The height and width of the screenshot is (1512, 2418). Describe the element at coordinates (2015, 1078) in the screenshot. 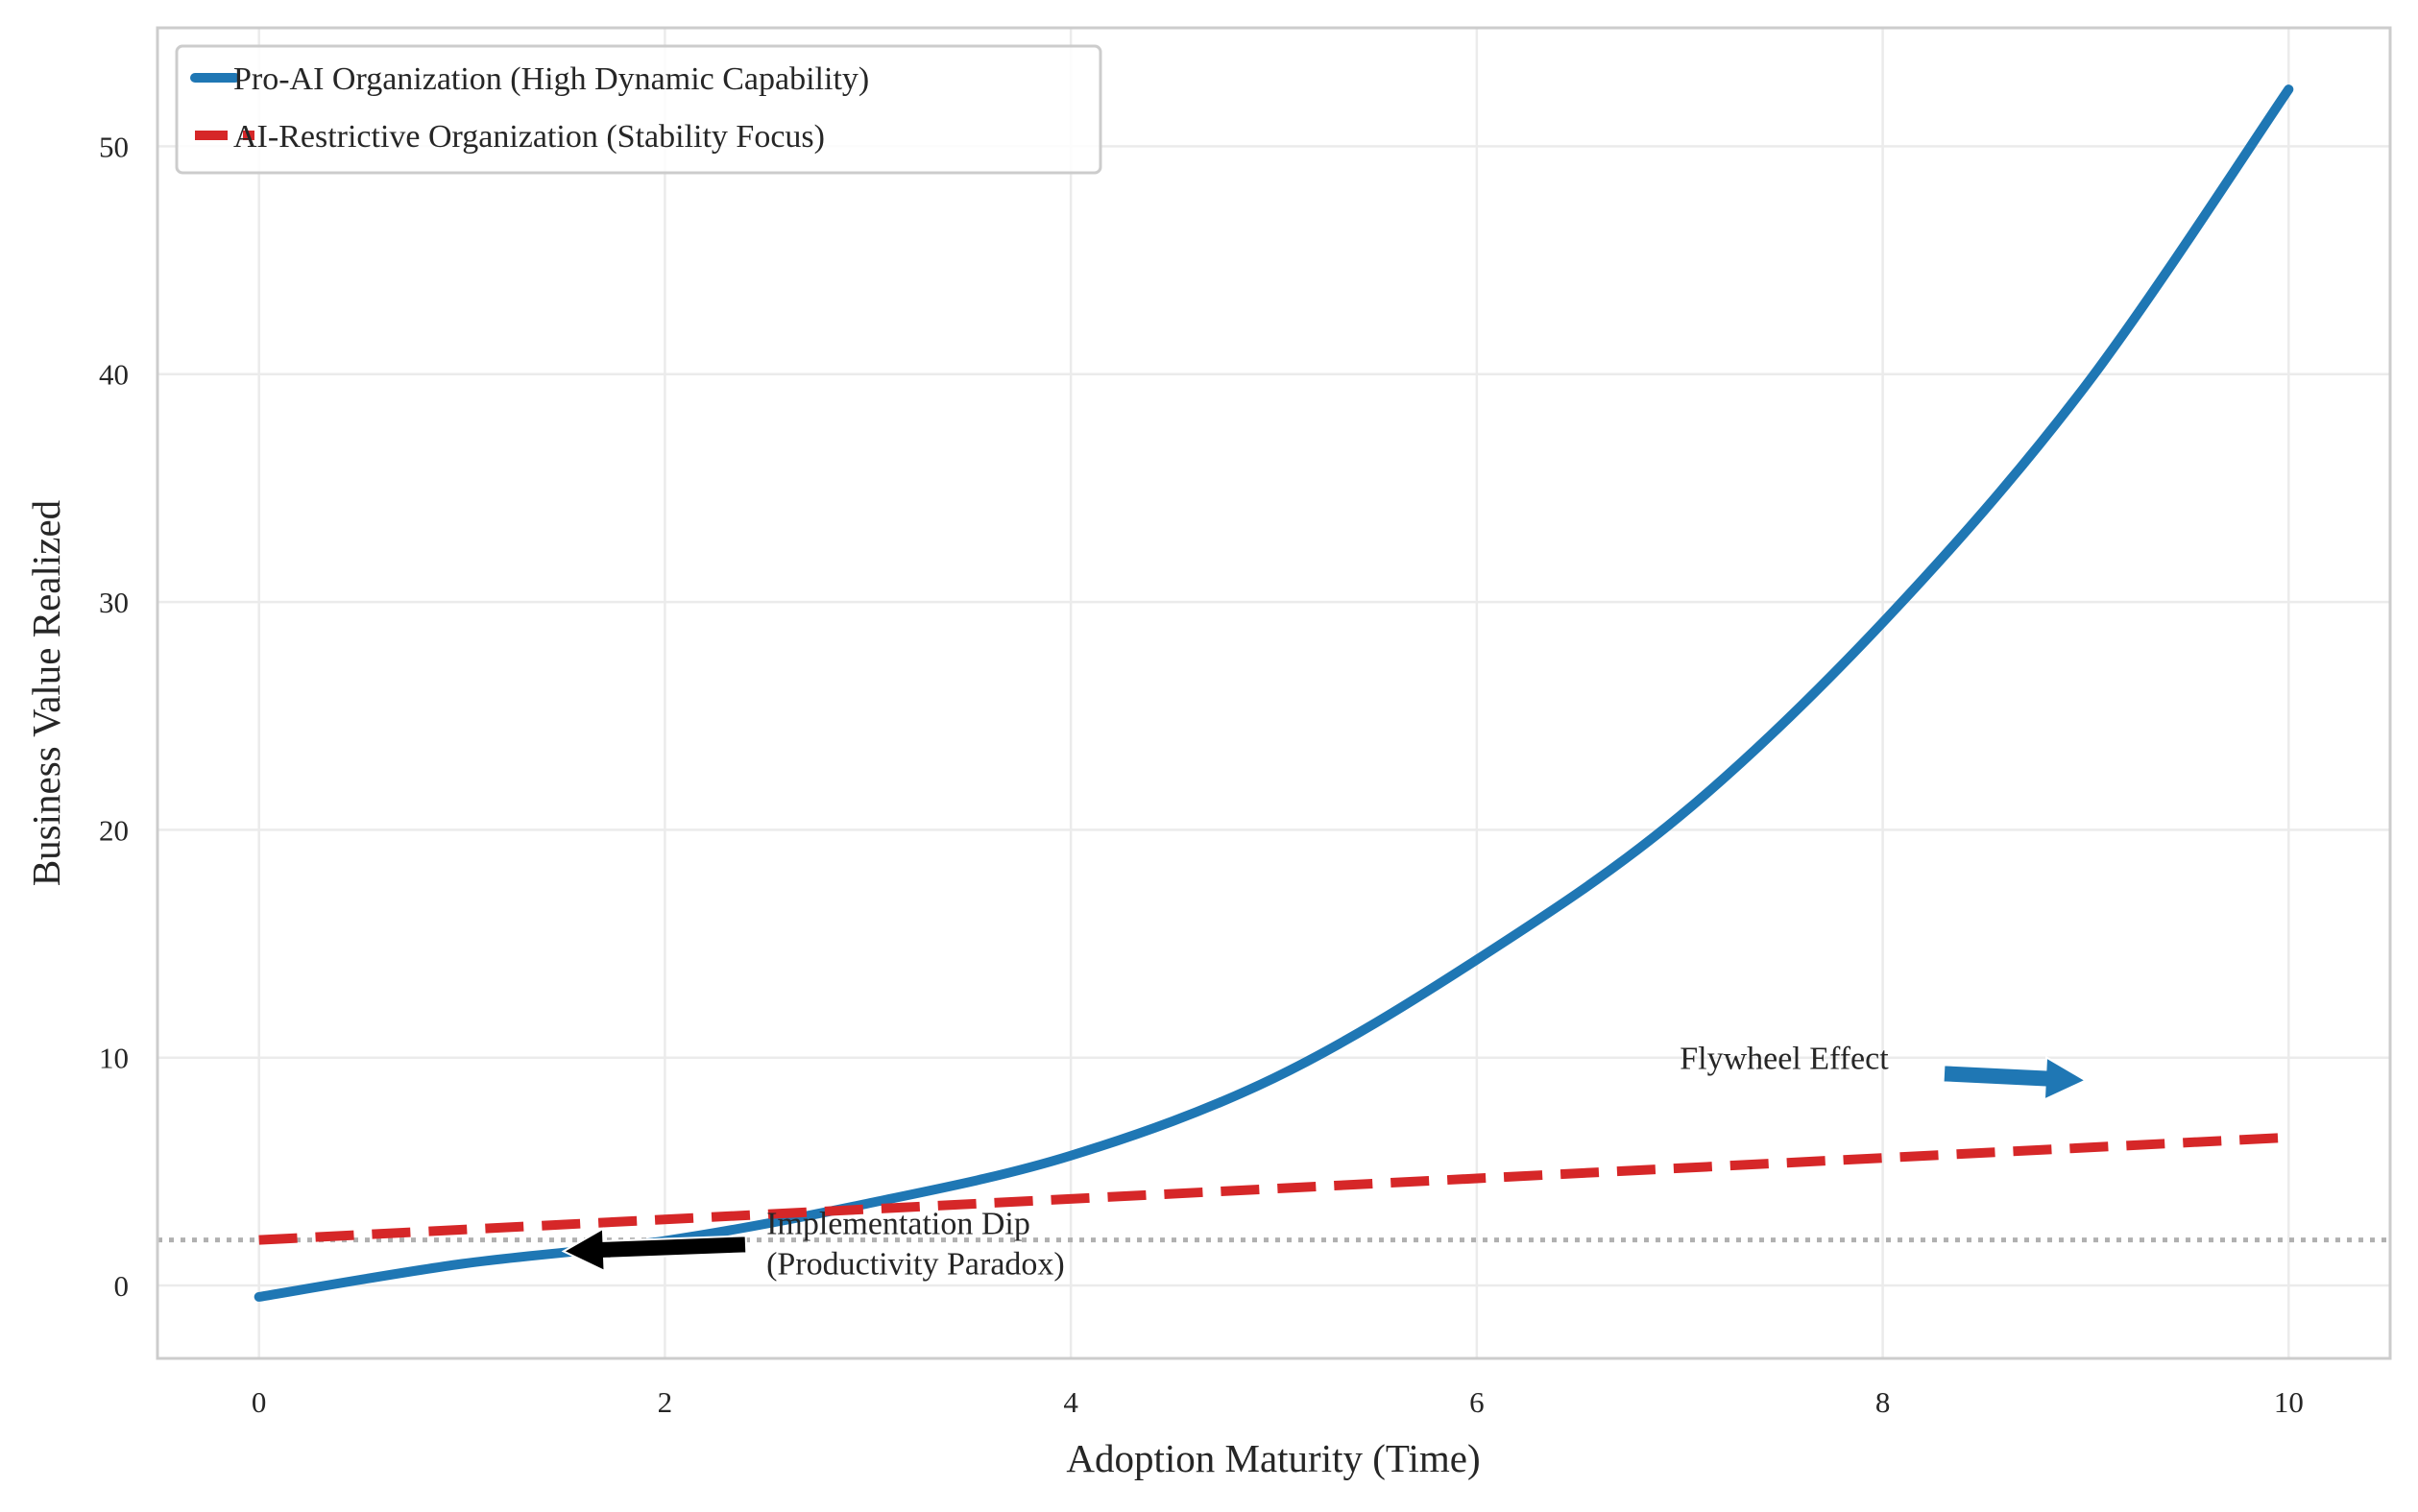

I see `arrow-flywheel-effect` at that location.